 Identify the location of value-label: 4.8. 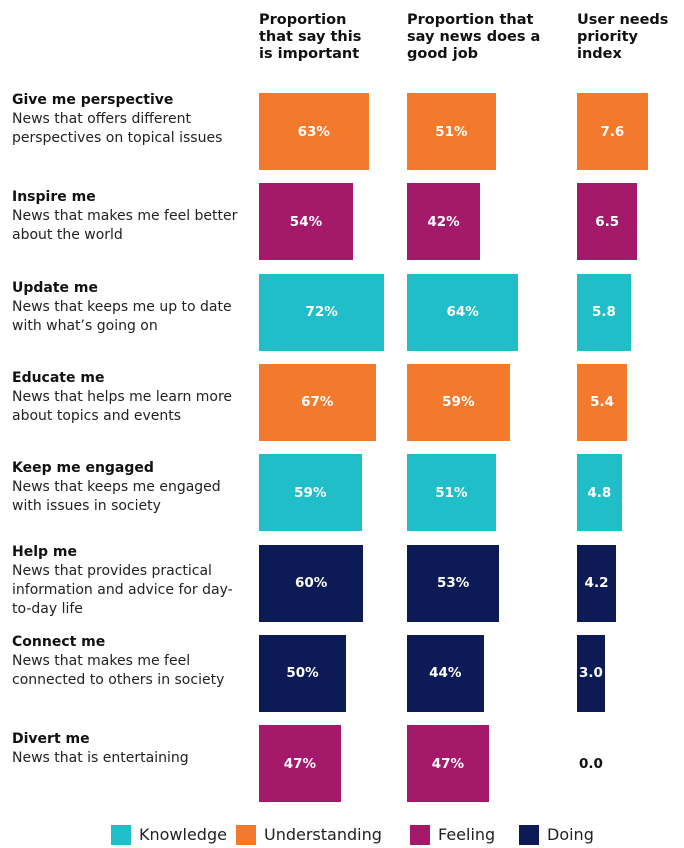
(599, 492).